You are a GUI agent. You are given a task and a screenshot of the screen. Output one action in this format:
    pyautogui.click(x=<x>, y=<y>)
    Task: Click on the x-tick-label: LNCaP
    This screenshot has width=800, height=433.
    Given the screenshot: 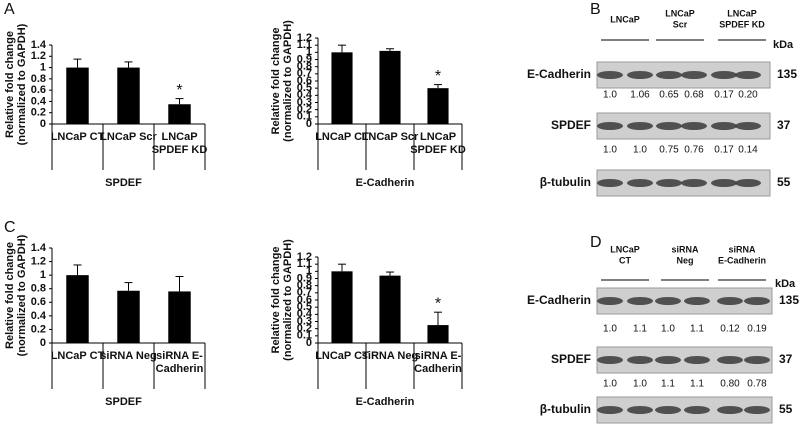 What is the action you would take?
    pyautogui.click(x=179, y=137)
    